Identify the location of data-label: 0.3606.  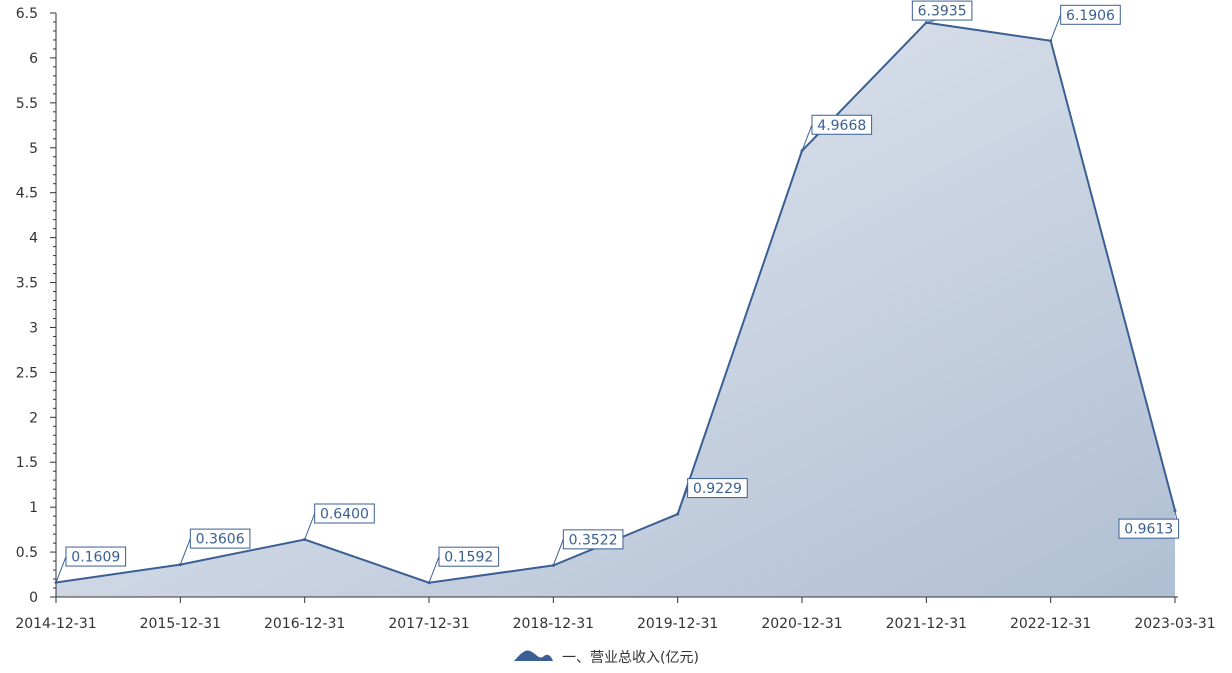
(214, 547).